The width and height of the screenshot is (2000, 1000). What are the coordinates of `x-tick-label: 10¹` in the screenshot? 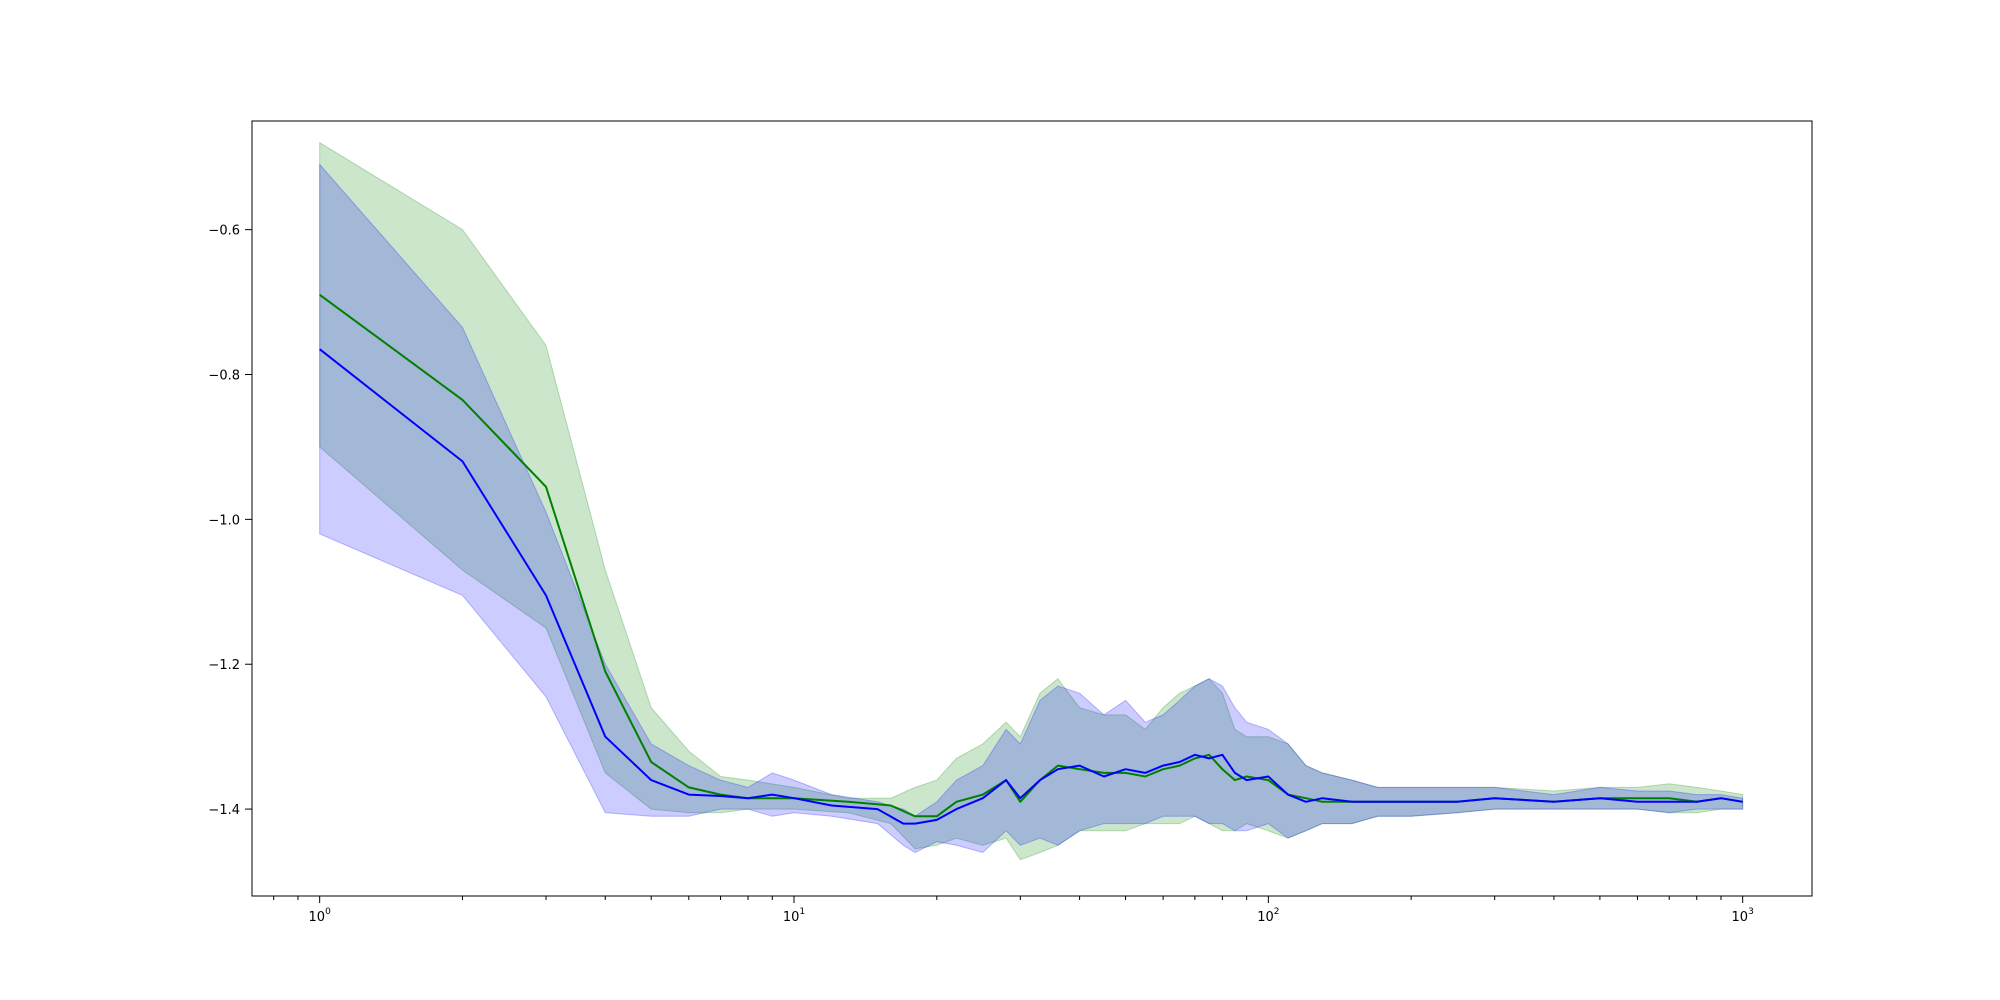 It's located at (794, 916).